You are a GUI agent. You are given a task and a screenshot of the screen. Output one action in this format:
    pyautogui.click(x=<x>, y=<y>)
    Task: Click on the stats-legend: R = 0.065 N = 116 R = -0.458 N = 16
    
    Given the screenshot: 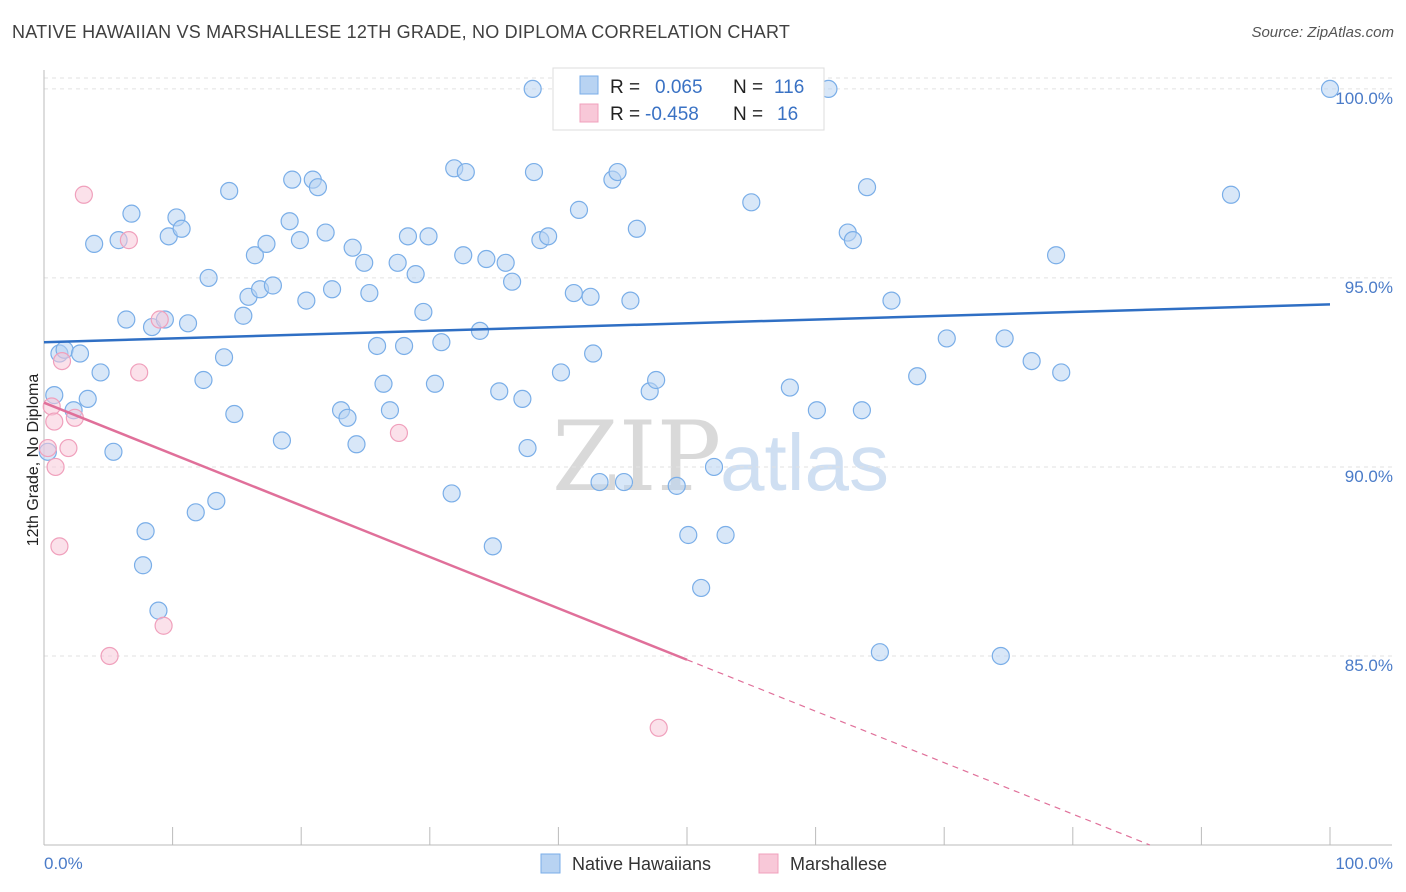 What is the action you would take?
    pyautogui.click(x=688, y=99)
    